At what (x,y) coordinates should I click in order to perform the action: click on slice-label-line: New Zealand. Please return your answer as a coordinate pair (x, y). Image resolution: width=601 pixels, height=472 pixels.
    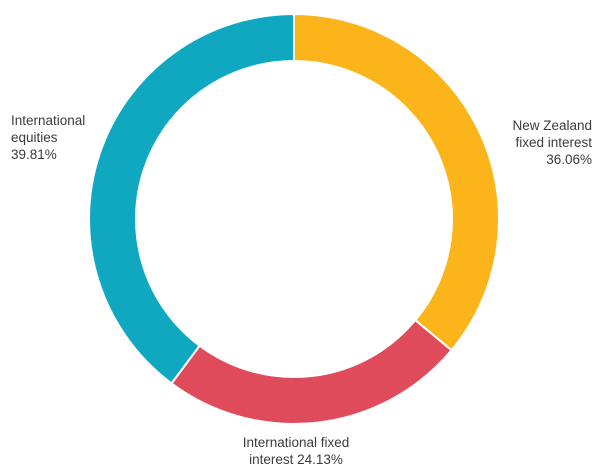
    Looking at the image, I should click on (552, 125).